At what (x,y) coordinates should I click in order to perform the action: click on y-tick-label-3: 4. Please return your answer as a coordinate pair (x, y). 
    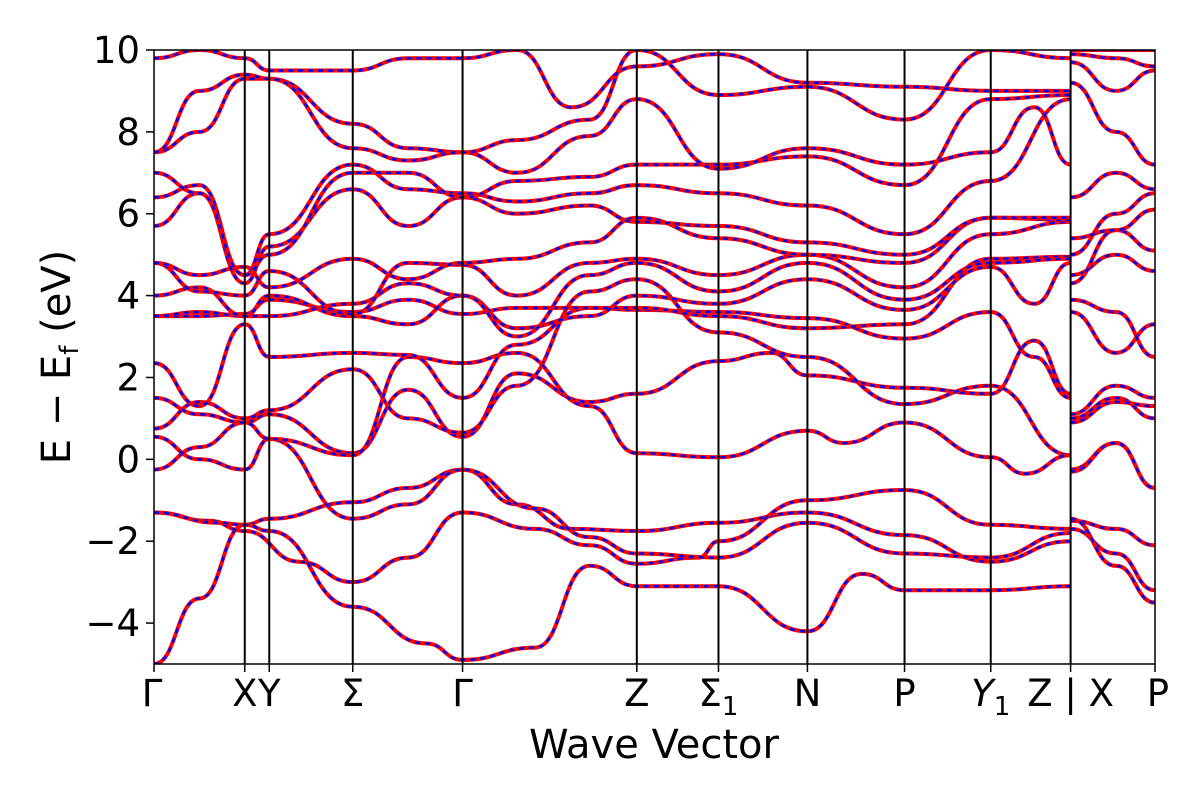
    Looking at the image, I should click on (128, 296).